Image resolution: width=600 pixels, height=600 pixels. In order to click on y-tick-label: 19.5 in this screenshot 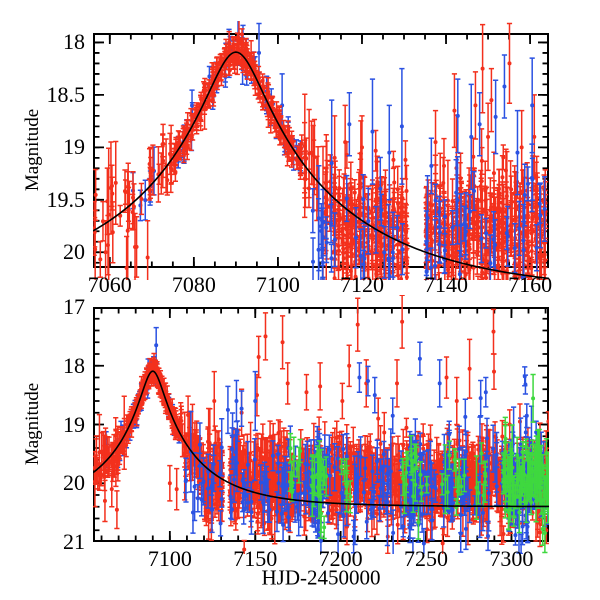, I will do `click(66, 199)`.